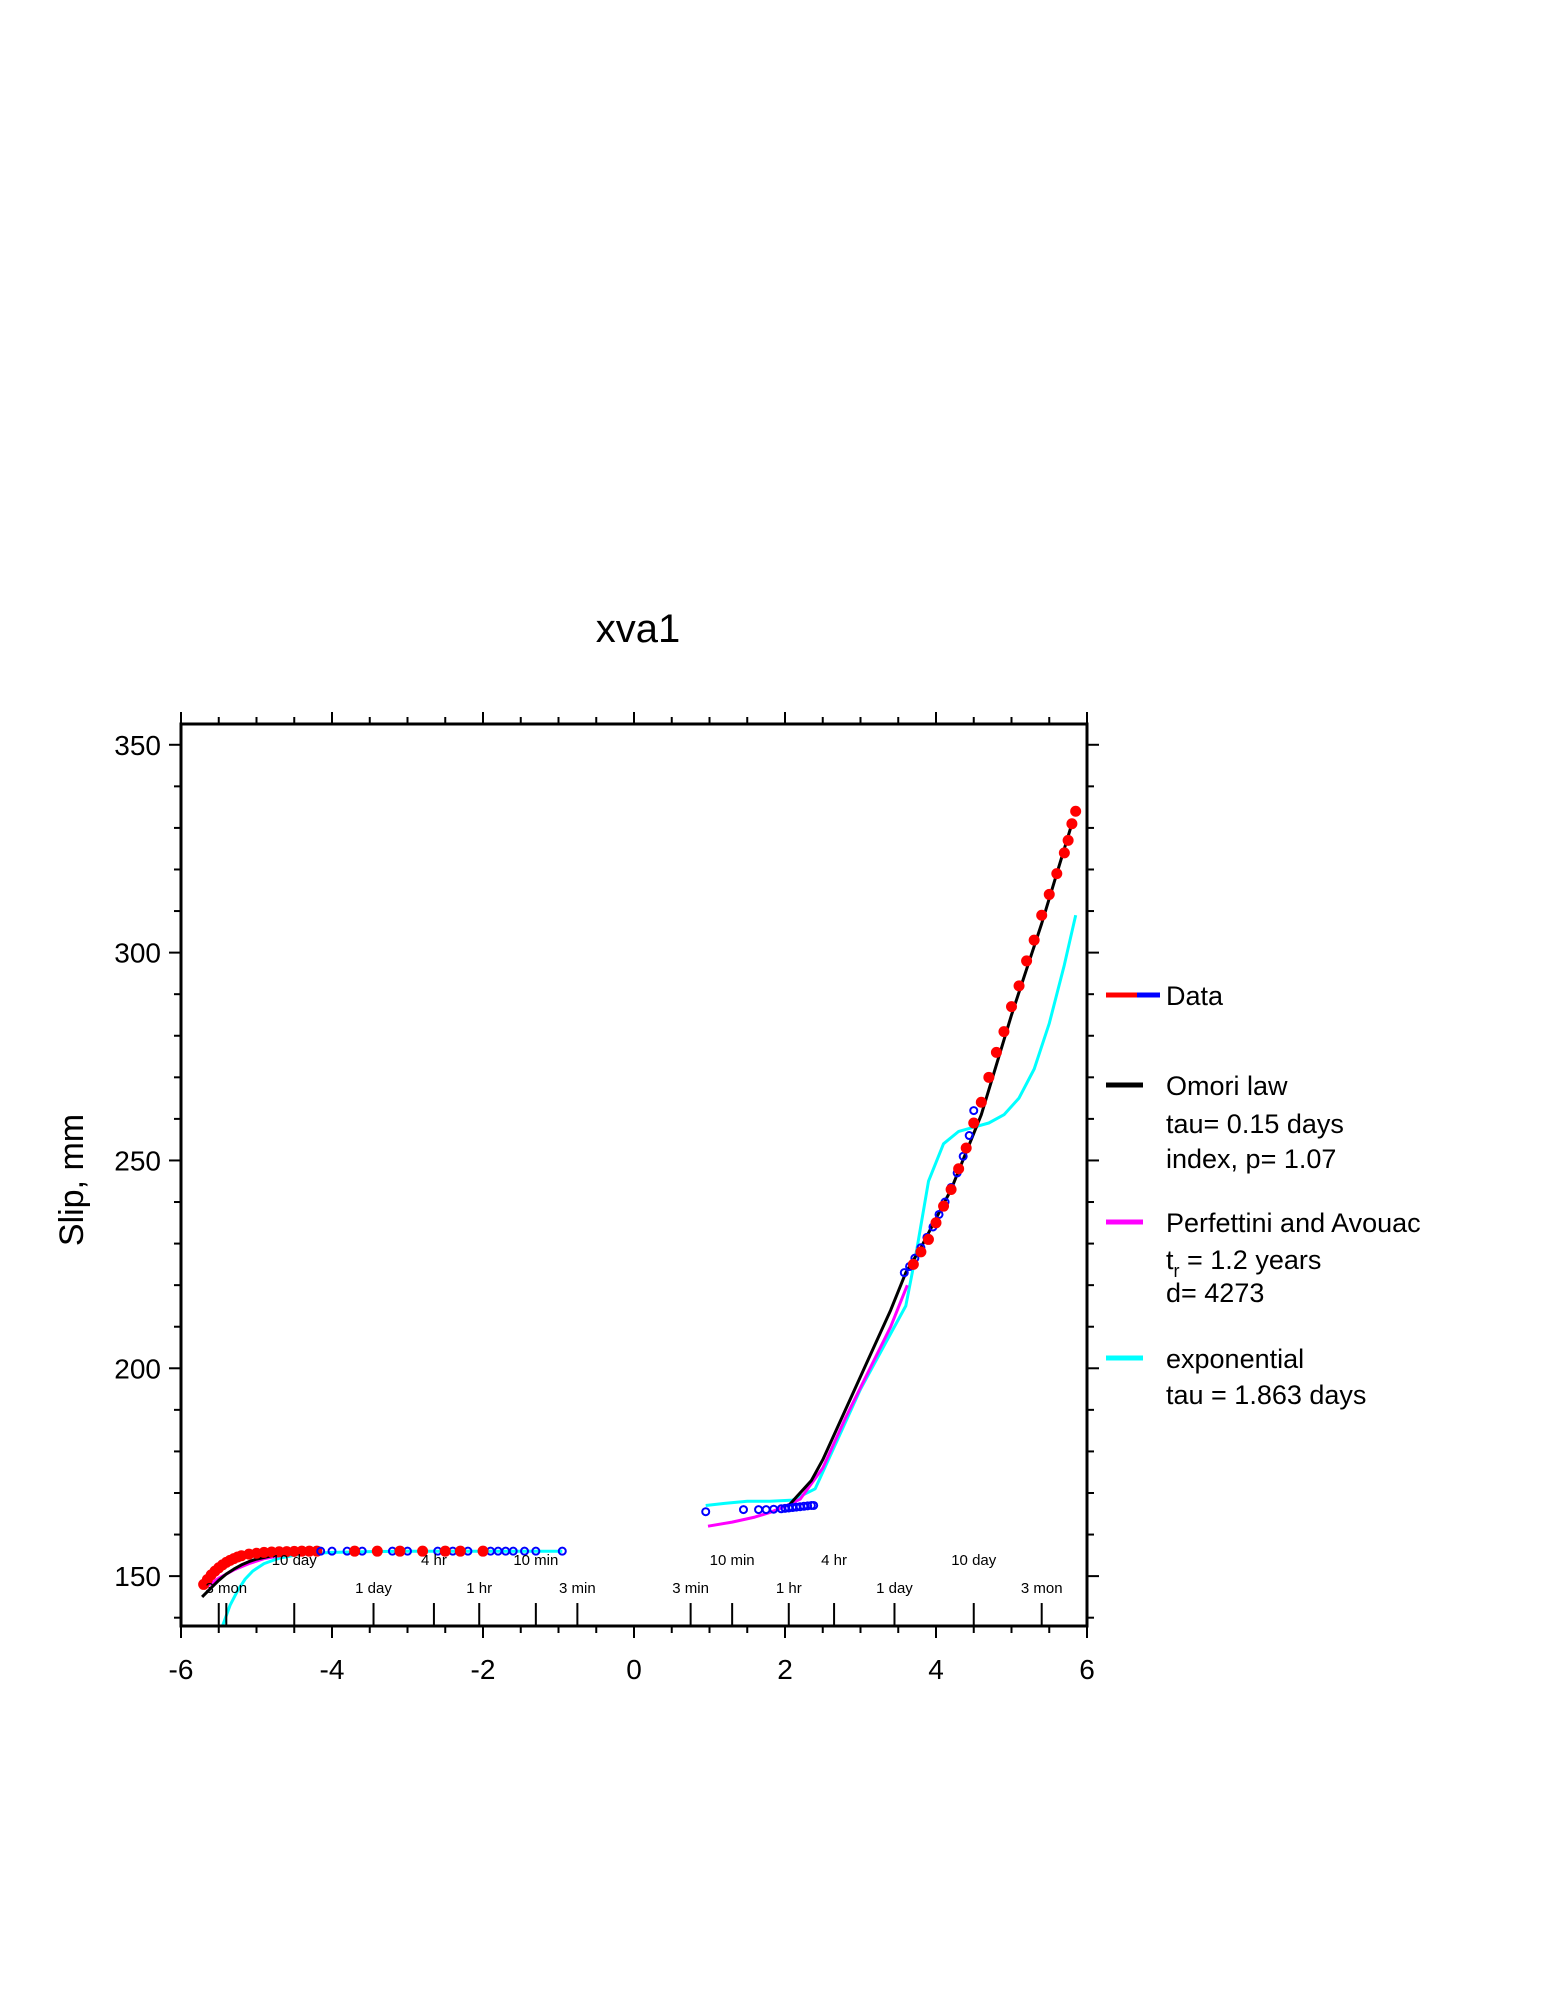 The image size is (1545, 2000). I want to click on y-tick-label: 200, so click(137, 1368).